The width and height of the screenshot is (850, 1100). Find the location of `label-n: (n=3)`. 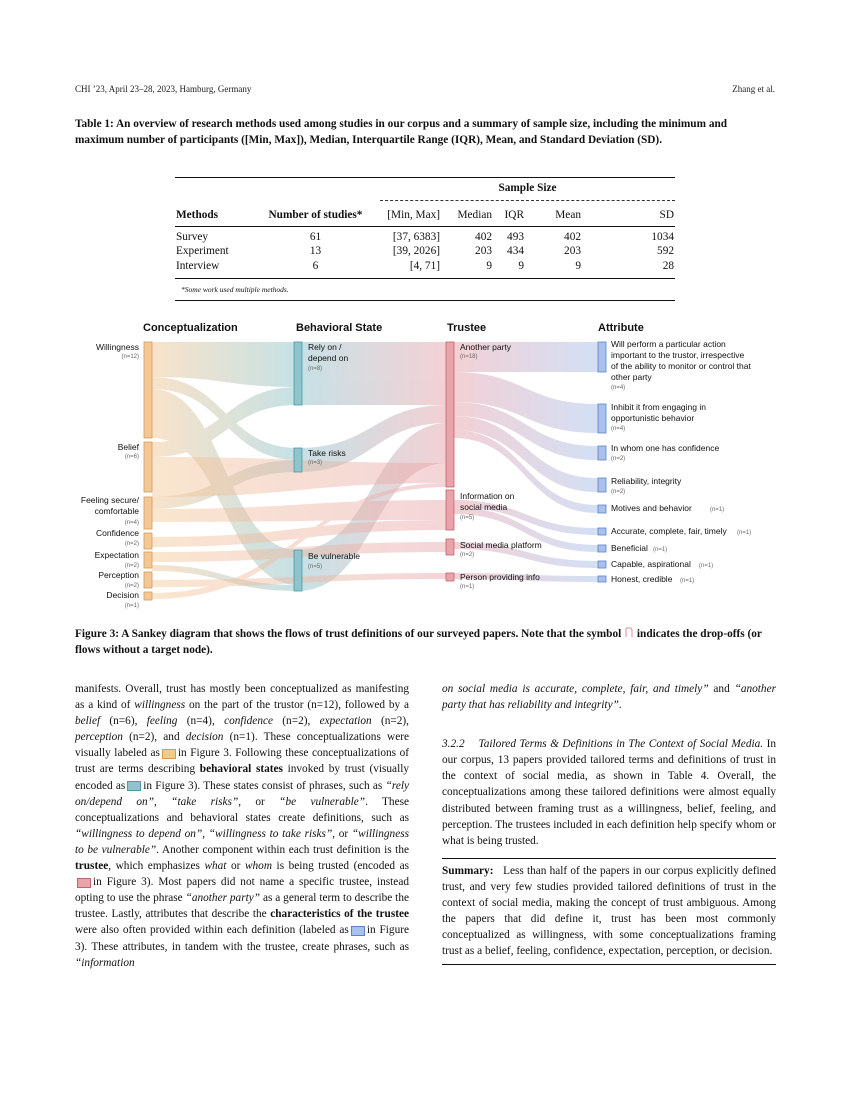

label-n: (n=3) is located at coordinates (315, 463).